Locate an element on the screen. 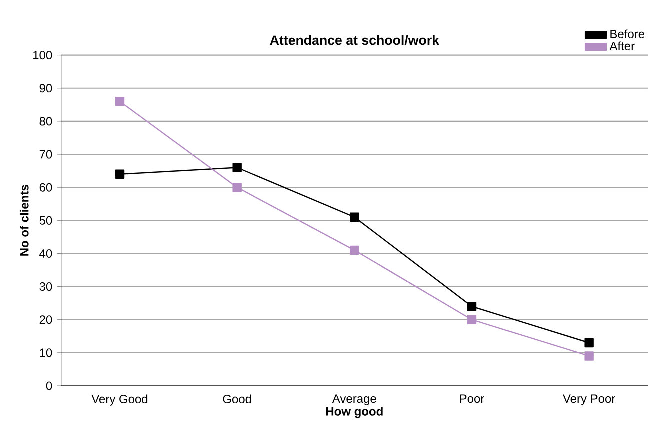  y-tick-label: 40 is located at coordinates (46, 253).